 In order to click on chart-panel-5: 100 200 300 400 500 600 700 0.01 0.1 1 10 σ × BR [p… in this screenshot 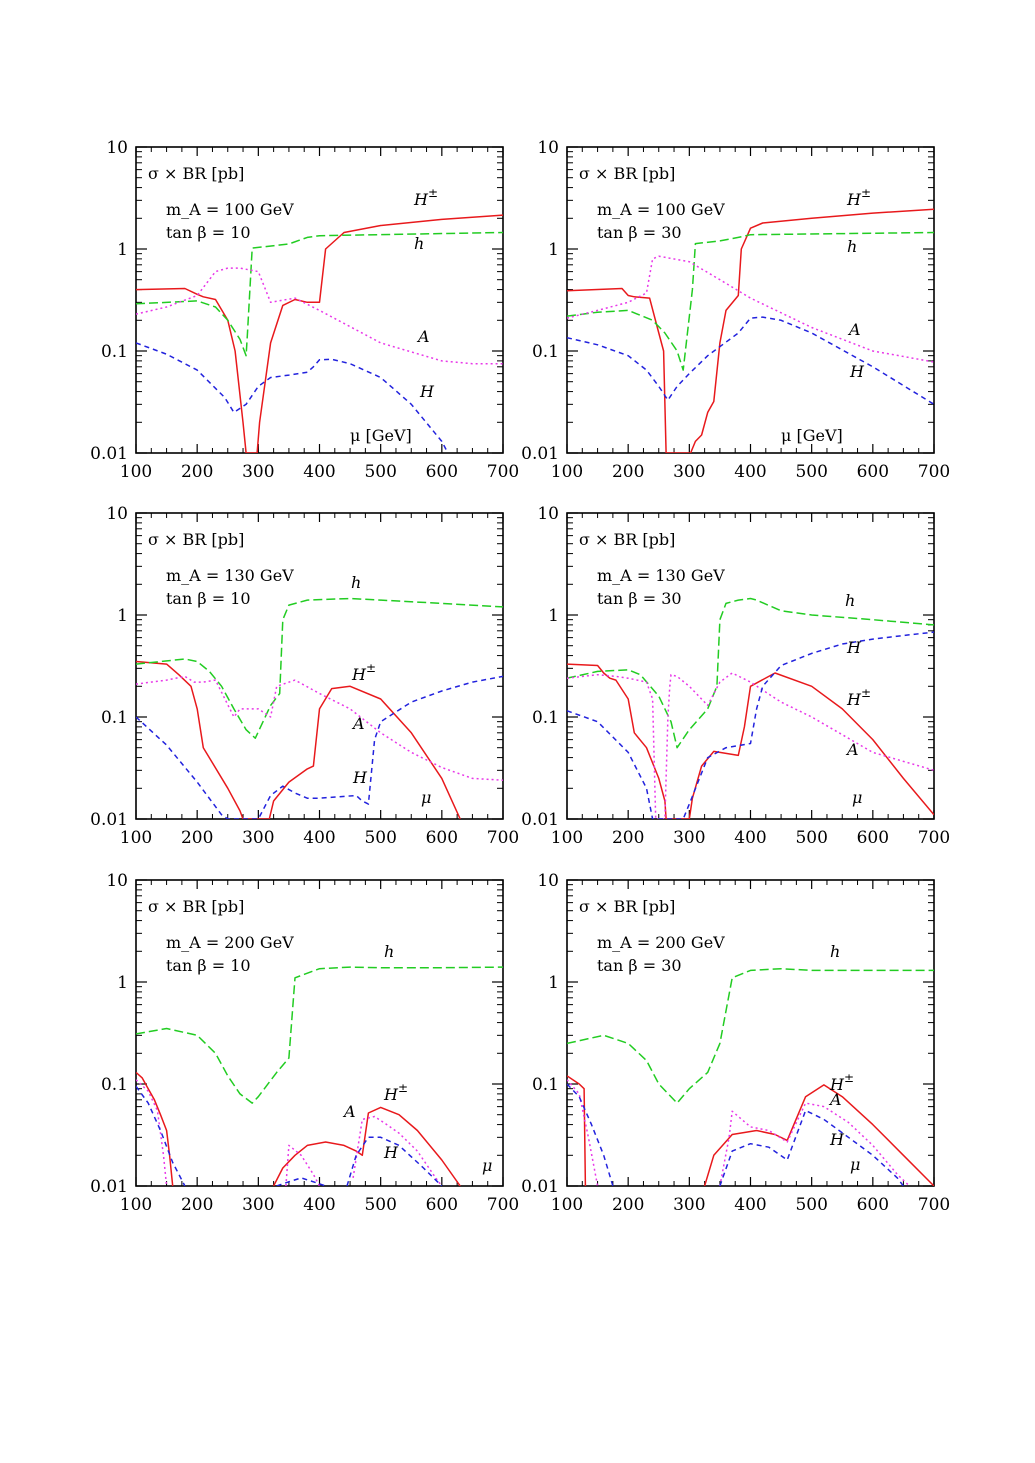, I will do `click(304, 1043)`.